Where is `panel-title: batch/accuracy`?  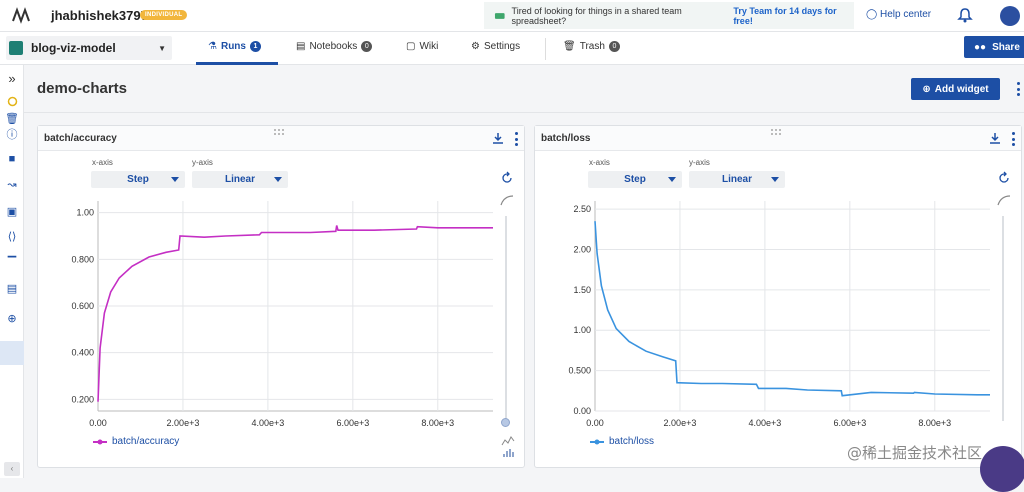
panel-title: batch/accuracy is located at coordinates (80, 138).